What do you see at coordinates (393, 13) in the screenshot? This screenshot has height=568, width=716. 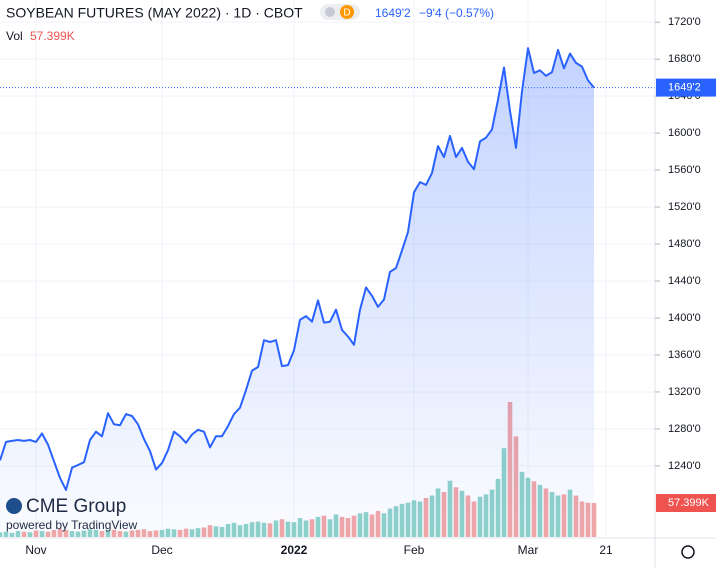 I see `last-price: 1649'2` at bounding box center [393, 13].